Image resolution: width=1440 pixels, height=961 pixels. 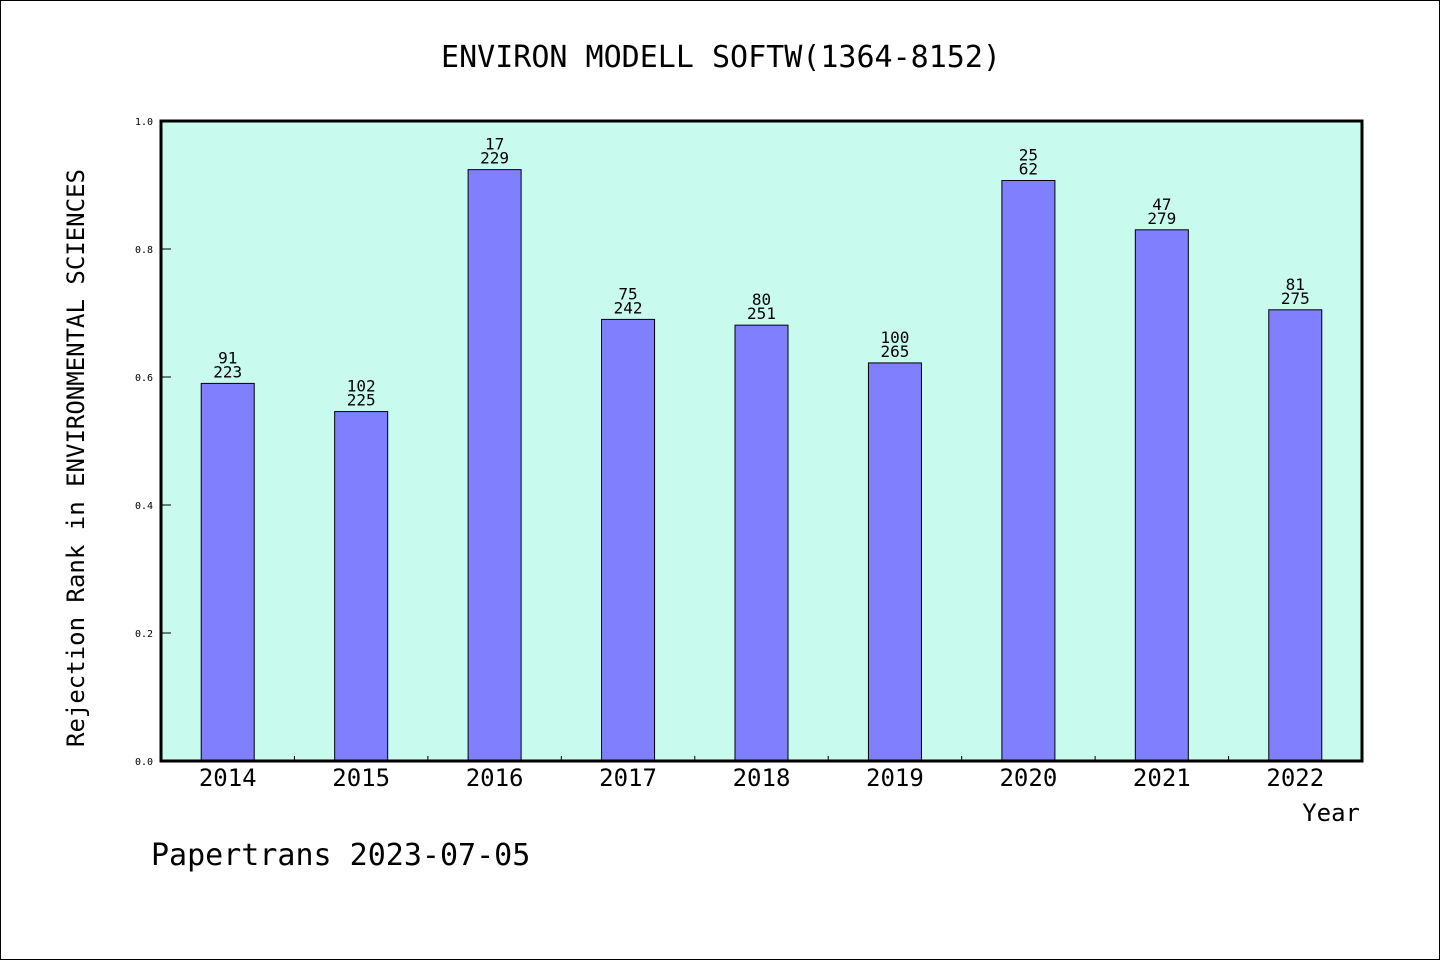 What do you see at coordinates (144, 634) in the screenshot?
I see `y-tick-label: 0.2` at bounding box center [144, 634].